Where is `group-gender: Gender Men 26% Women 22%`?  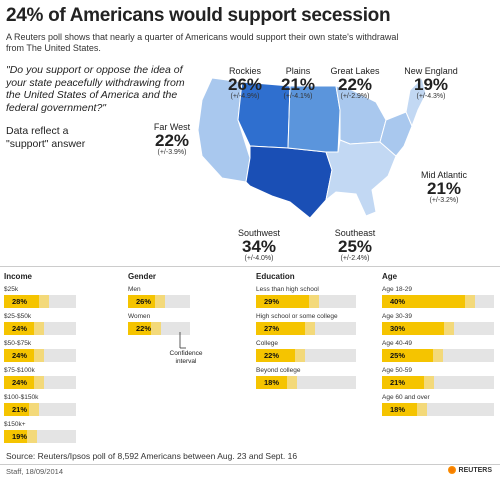 group-gender: Gender Men 26% Women 22% is located at coordinates (159, 306).